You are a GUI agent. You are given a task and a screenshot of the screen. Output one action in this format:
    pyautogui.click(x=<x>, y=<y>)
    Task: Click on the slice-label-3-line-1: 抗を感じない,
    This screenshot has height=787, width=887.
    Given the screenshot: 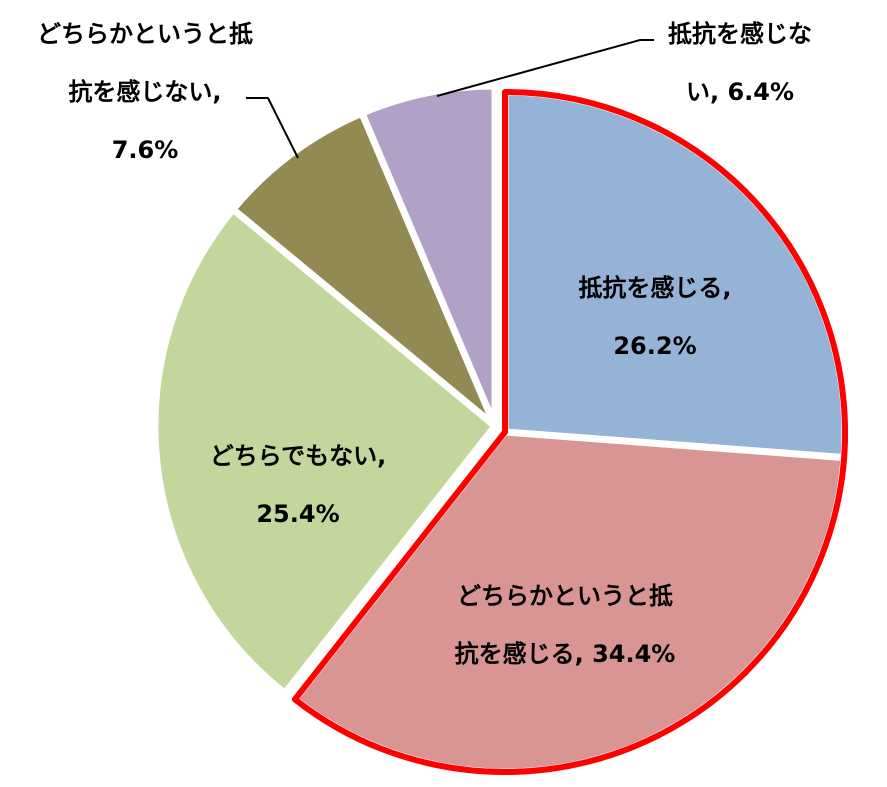 What is the action you would take?
    pyautogui.click(x=144, y=92)
    